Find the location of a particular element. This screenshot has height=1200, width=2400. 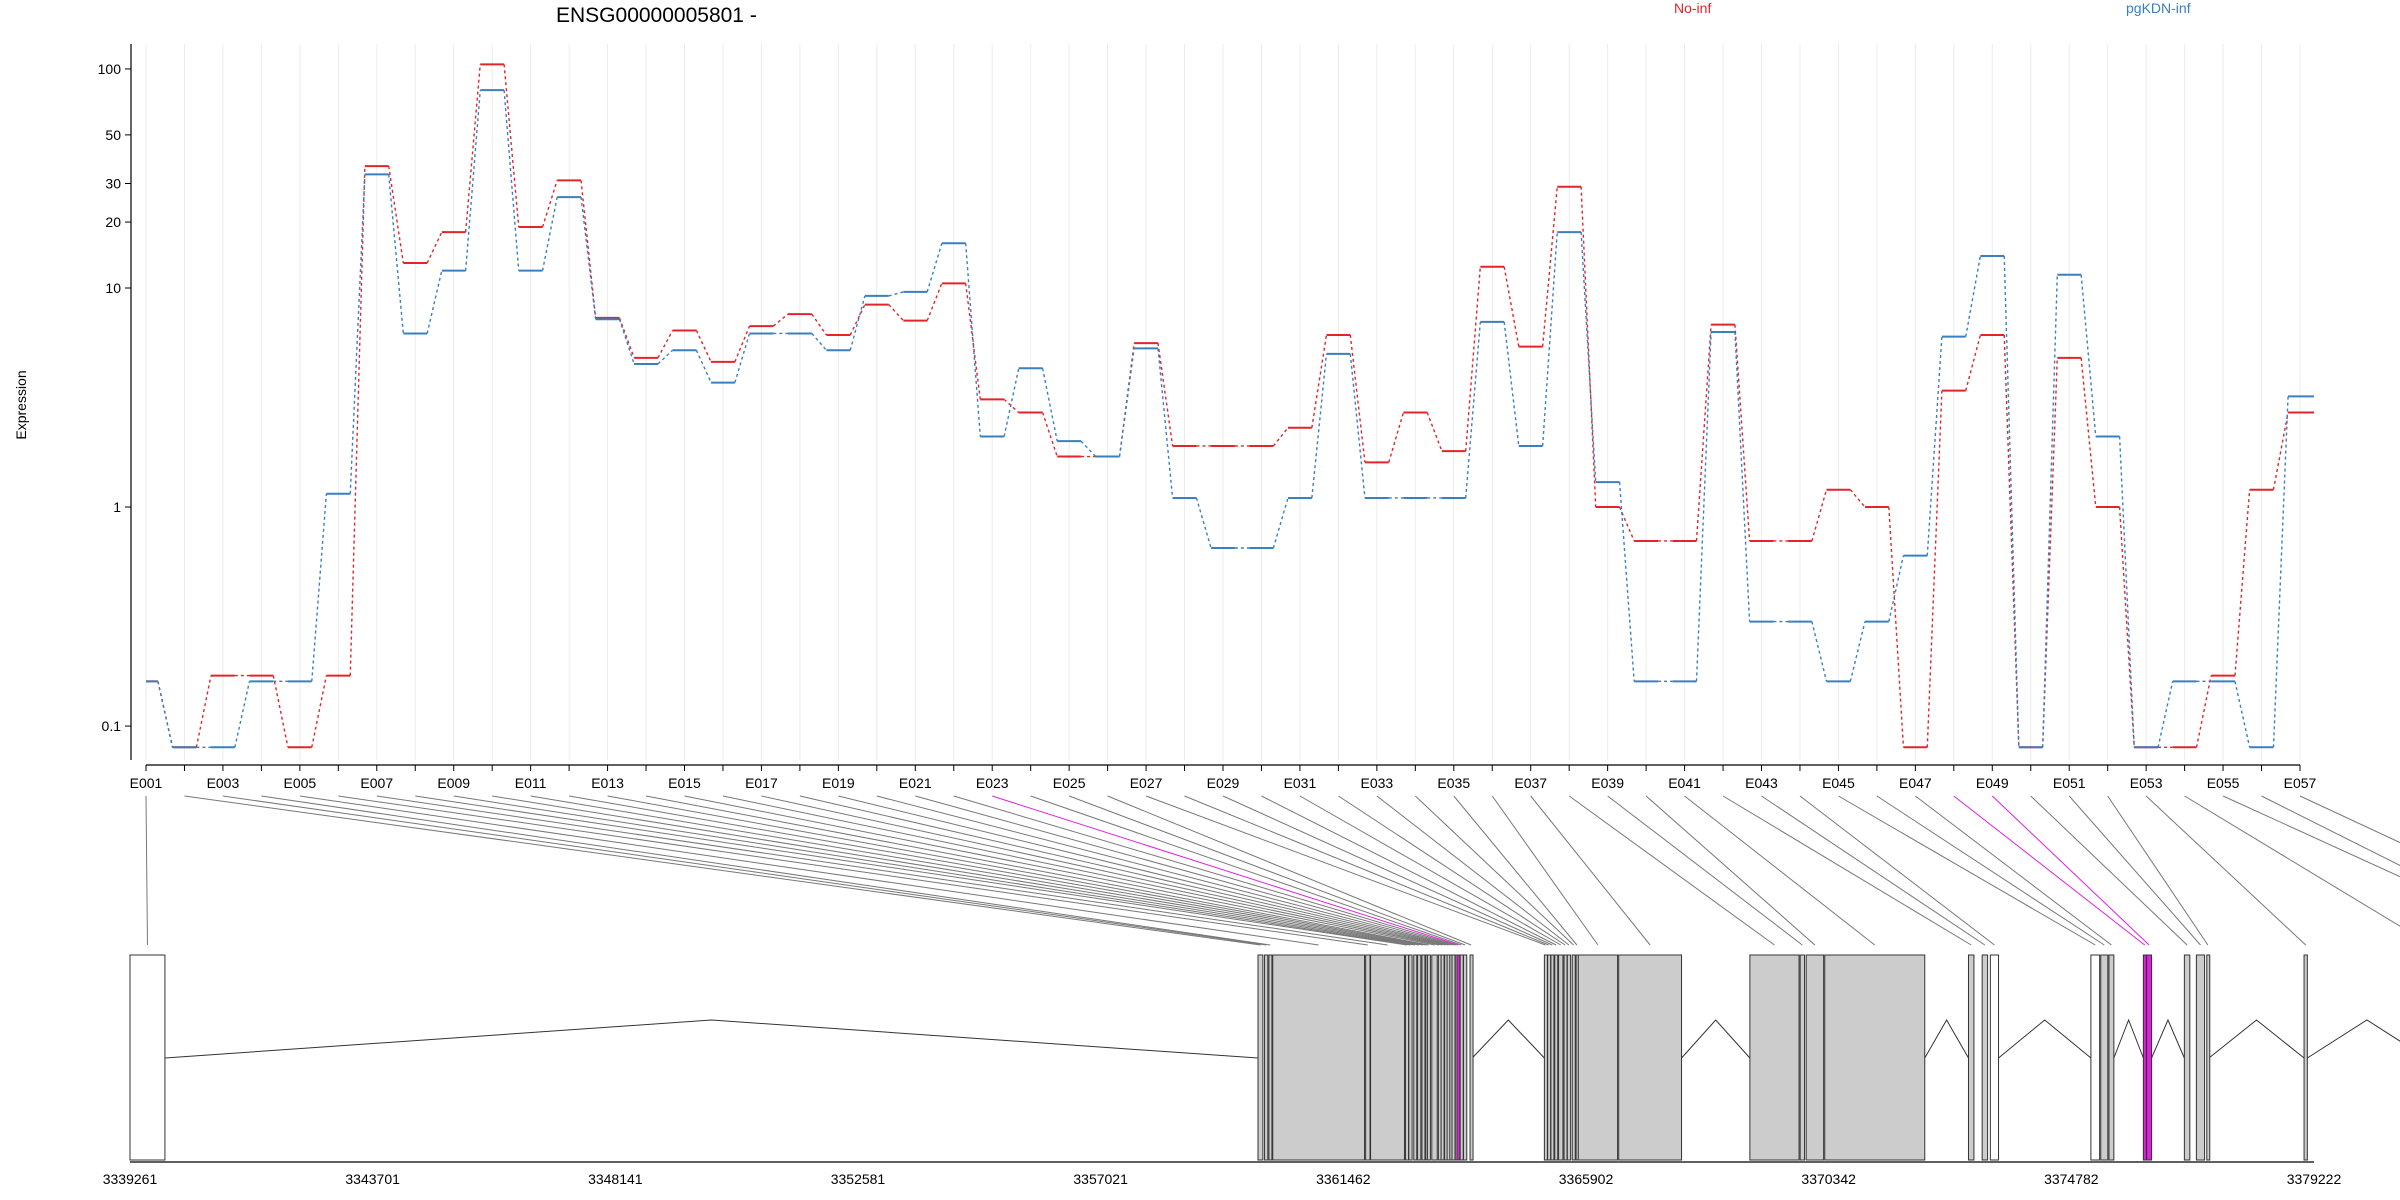

legend-entry-pgkdn-inf: pgKDN-inf is located at coordinates (2158, 8).